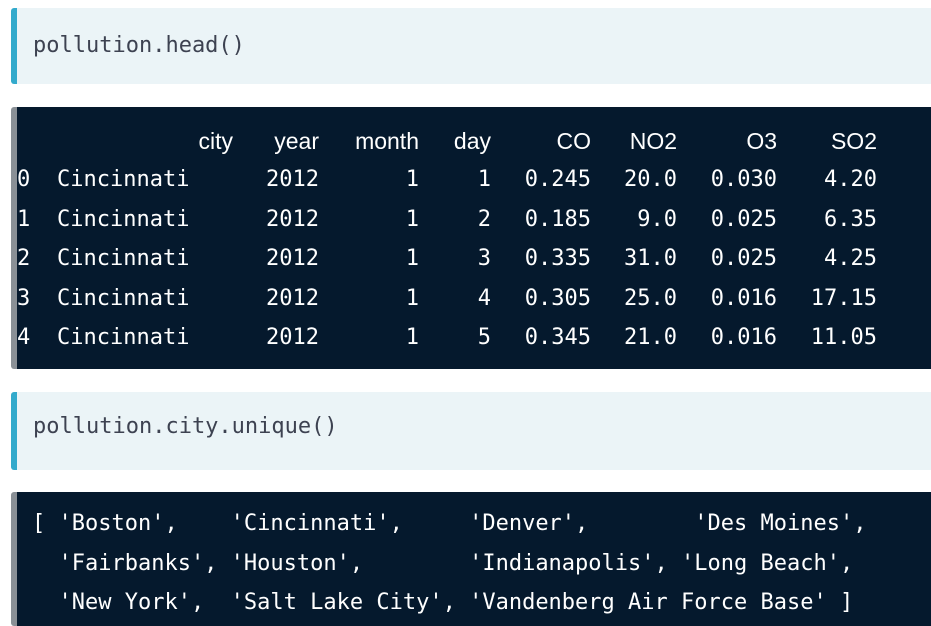 The height and width of the screenshot is (626, 931). Describe the element at coordinates (37, 141) in the screenshot. I see `column-header` at that location.